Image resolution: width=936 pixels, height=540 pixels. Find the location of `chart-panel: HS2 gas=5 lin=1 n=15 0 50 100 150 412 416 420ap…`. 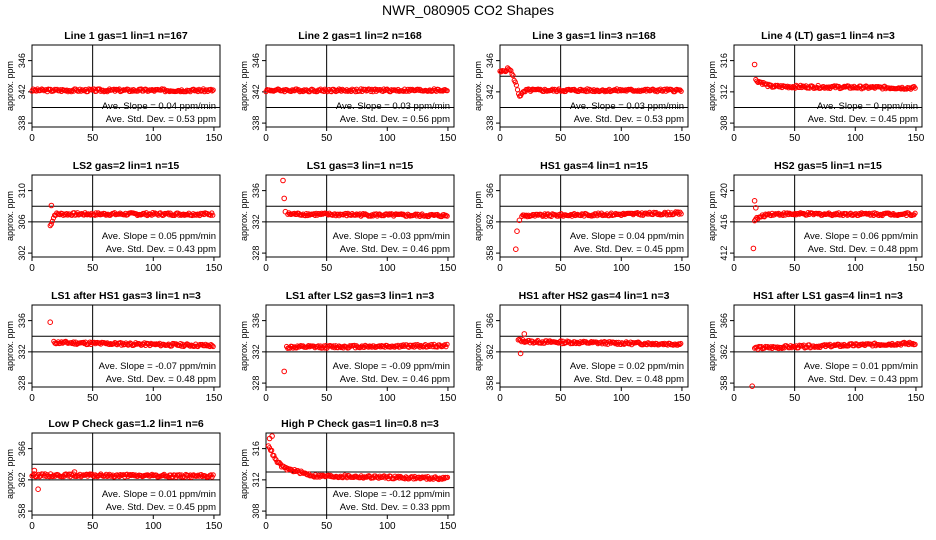

chart-panel: HS2 gas=5 lin=1 n=15 0 50 100 150 412 416 420ap… is located at coordinates (816, 217).